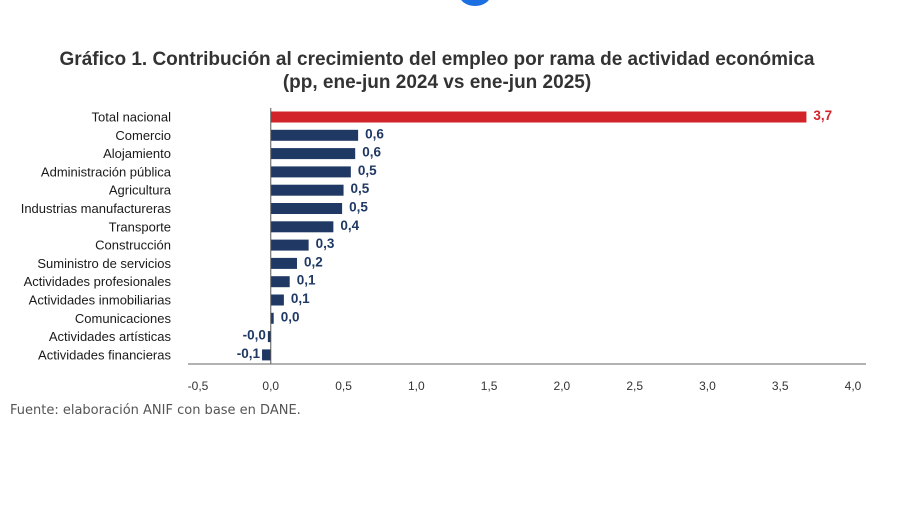 This screenshot has width=900, height=521. I want to click on category-label: Administración pública, so click(106, 171).